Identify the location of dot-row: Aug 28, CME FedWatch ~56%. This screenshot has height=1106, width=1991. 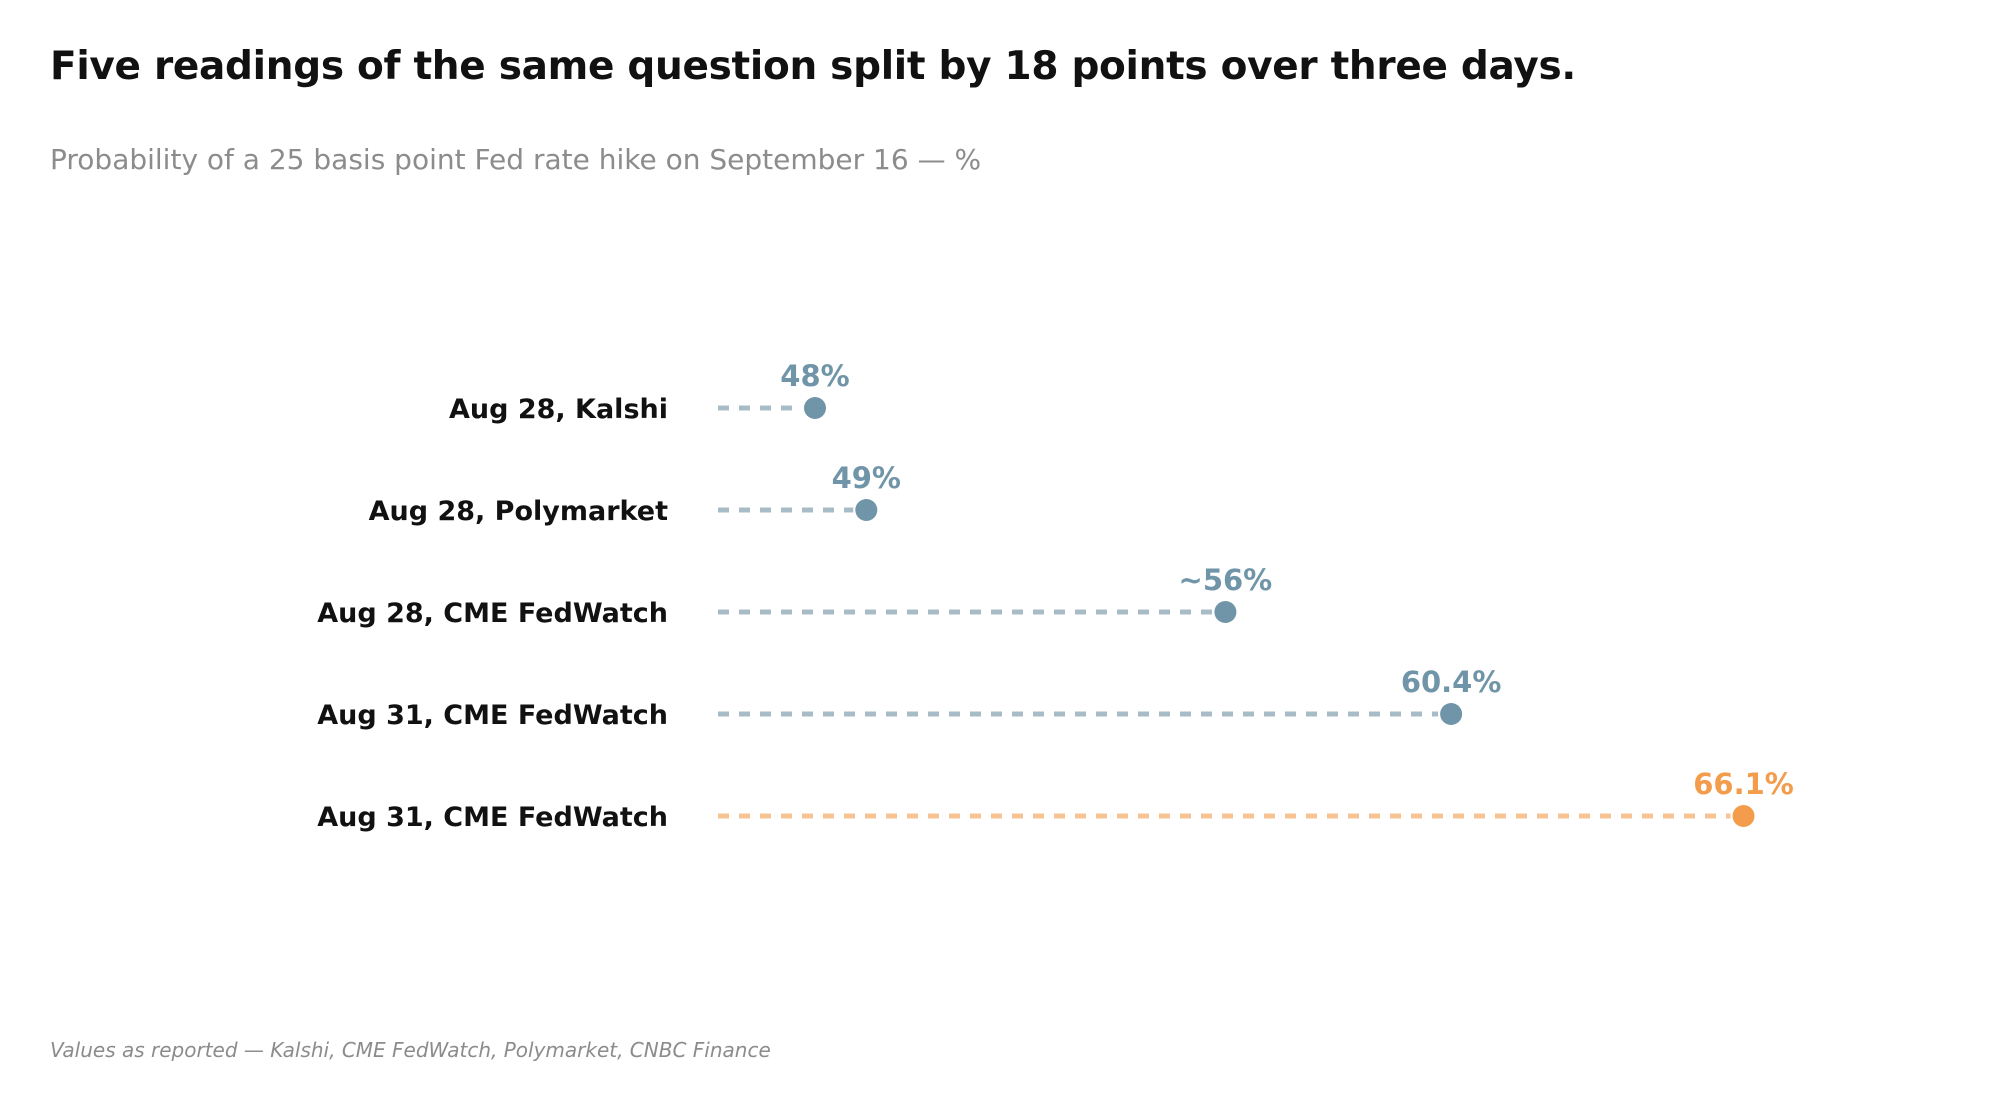
(794, 596).